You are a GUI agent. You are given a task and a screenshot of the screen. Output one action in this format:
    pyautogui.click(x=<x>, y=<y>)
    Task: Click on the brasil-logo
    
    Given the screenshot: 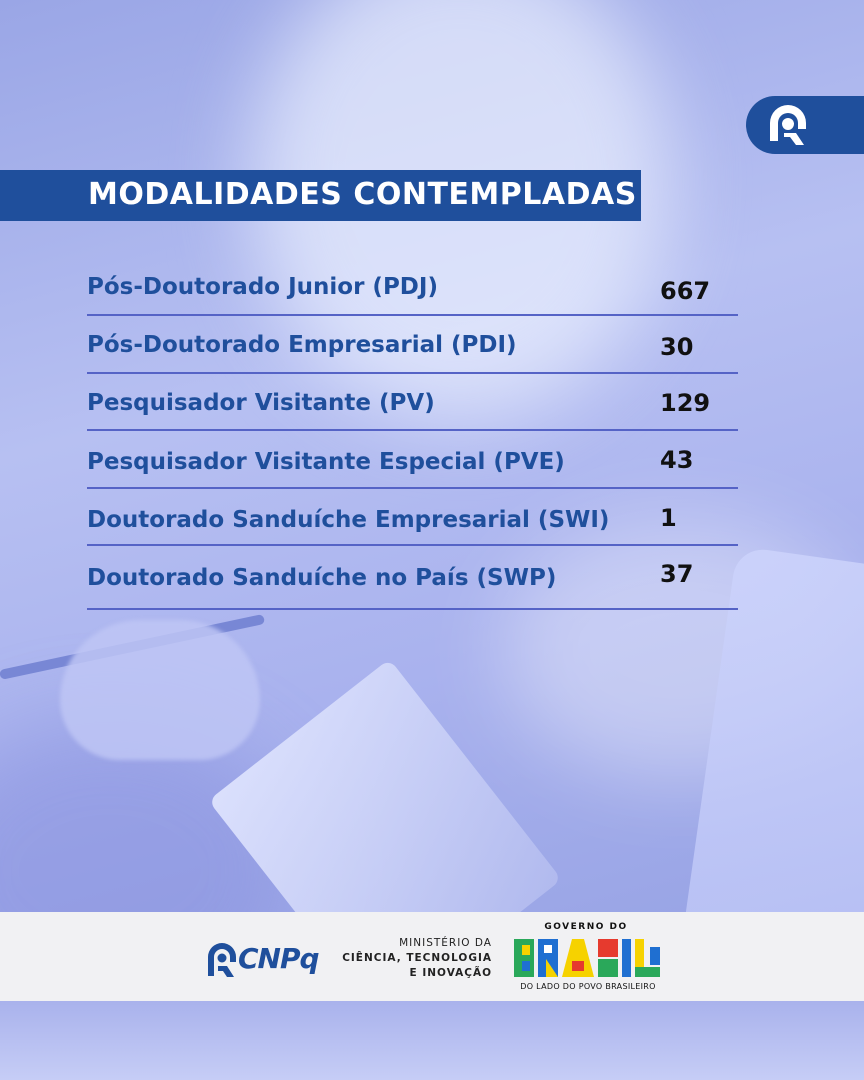 What is the action you would take?
    pyautogui.click(x=587, y=958)
    